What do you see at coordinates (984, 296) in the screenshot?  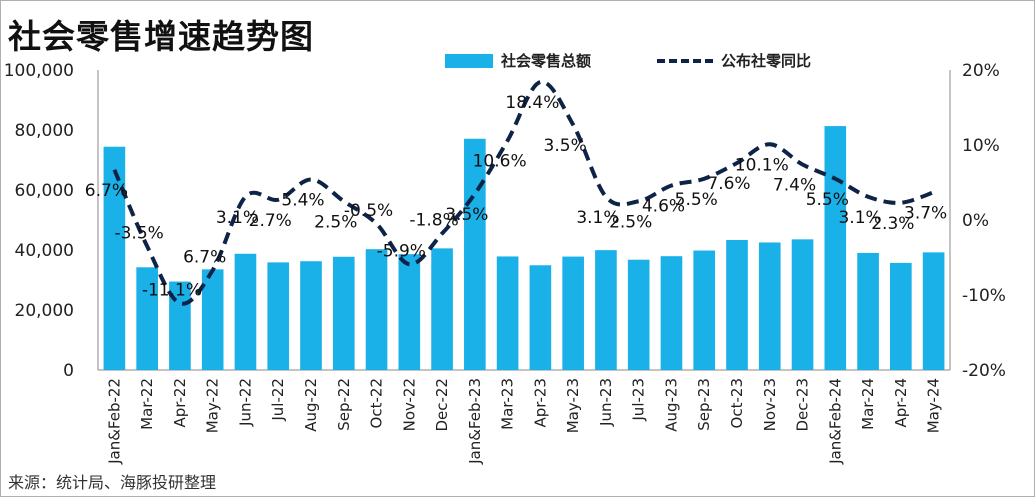 I see `y-right-tick-label: -10%` at bounding box center [984, 296].